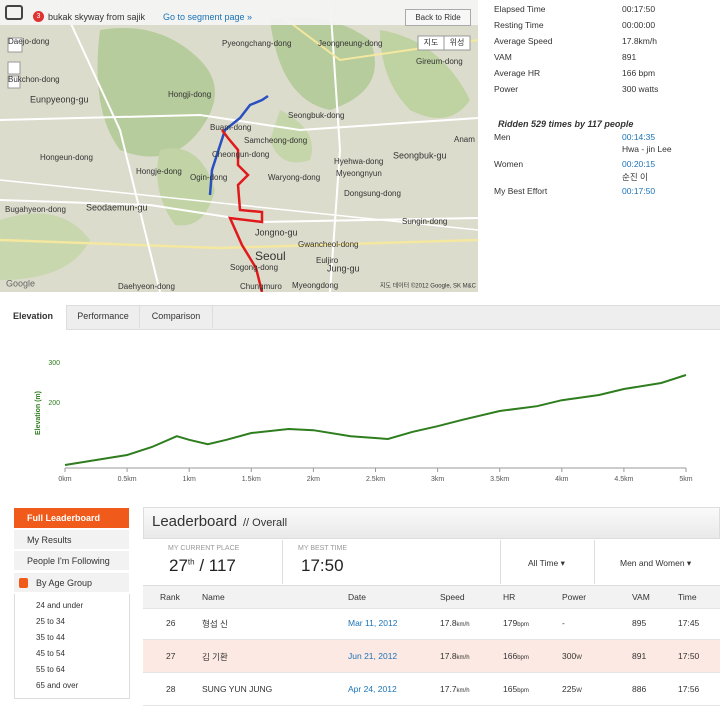  Describe the element at coordinates (521, 191) in the screenshot. I see `record-label: My Best Effort` at that location.